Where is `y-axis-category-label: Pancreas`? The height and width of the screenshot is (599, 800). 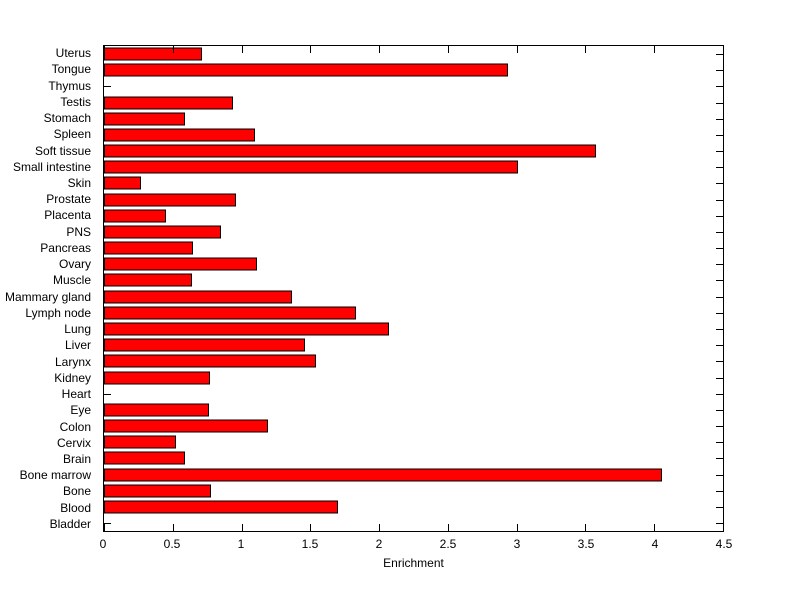
y-axis-category-label: Pancreas is located at coordinates (65, 247).